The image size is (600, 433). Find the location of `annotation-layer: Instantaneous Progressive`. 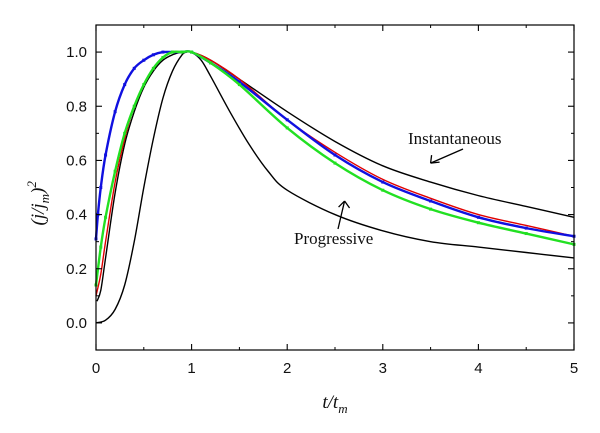

annotation-layer: Instantaneous Progressive is located at coordinates (397, 188).